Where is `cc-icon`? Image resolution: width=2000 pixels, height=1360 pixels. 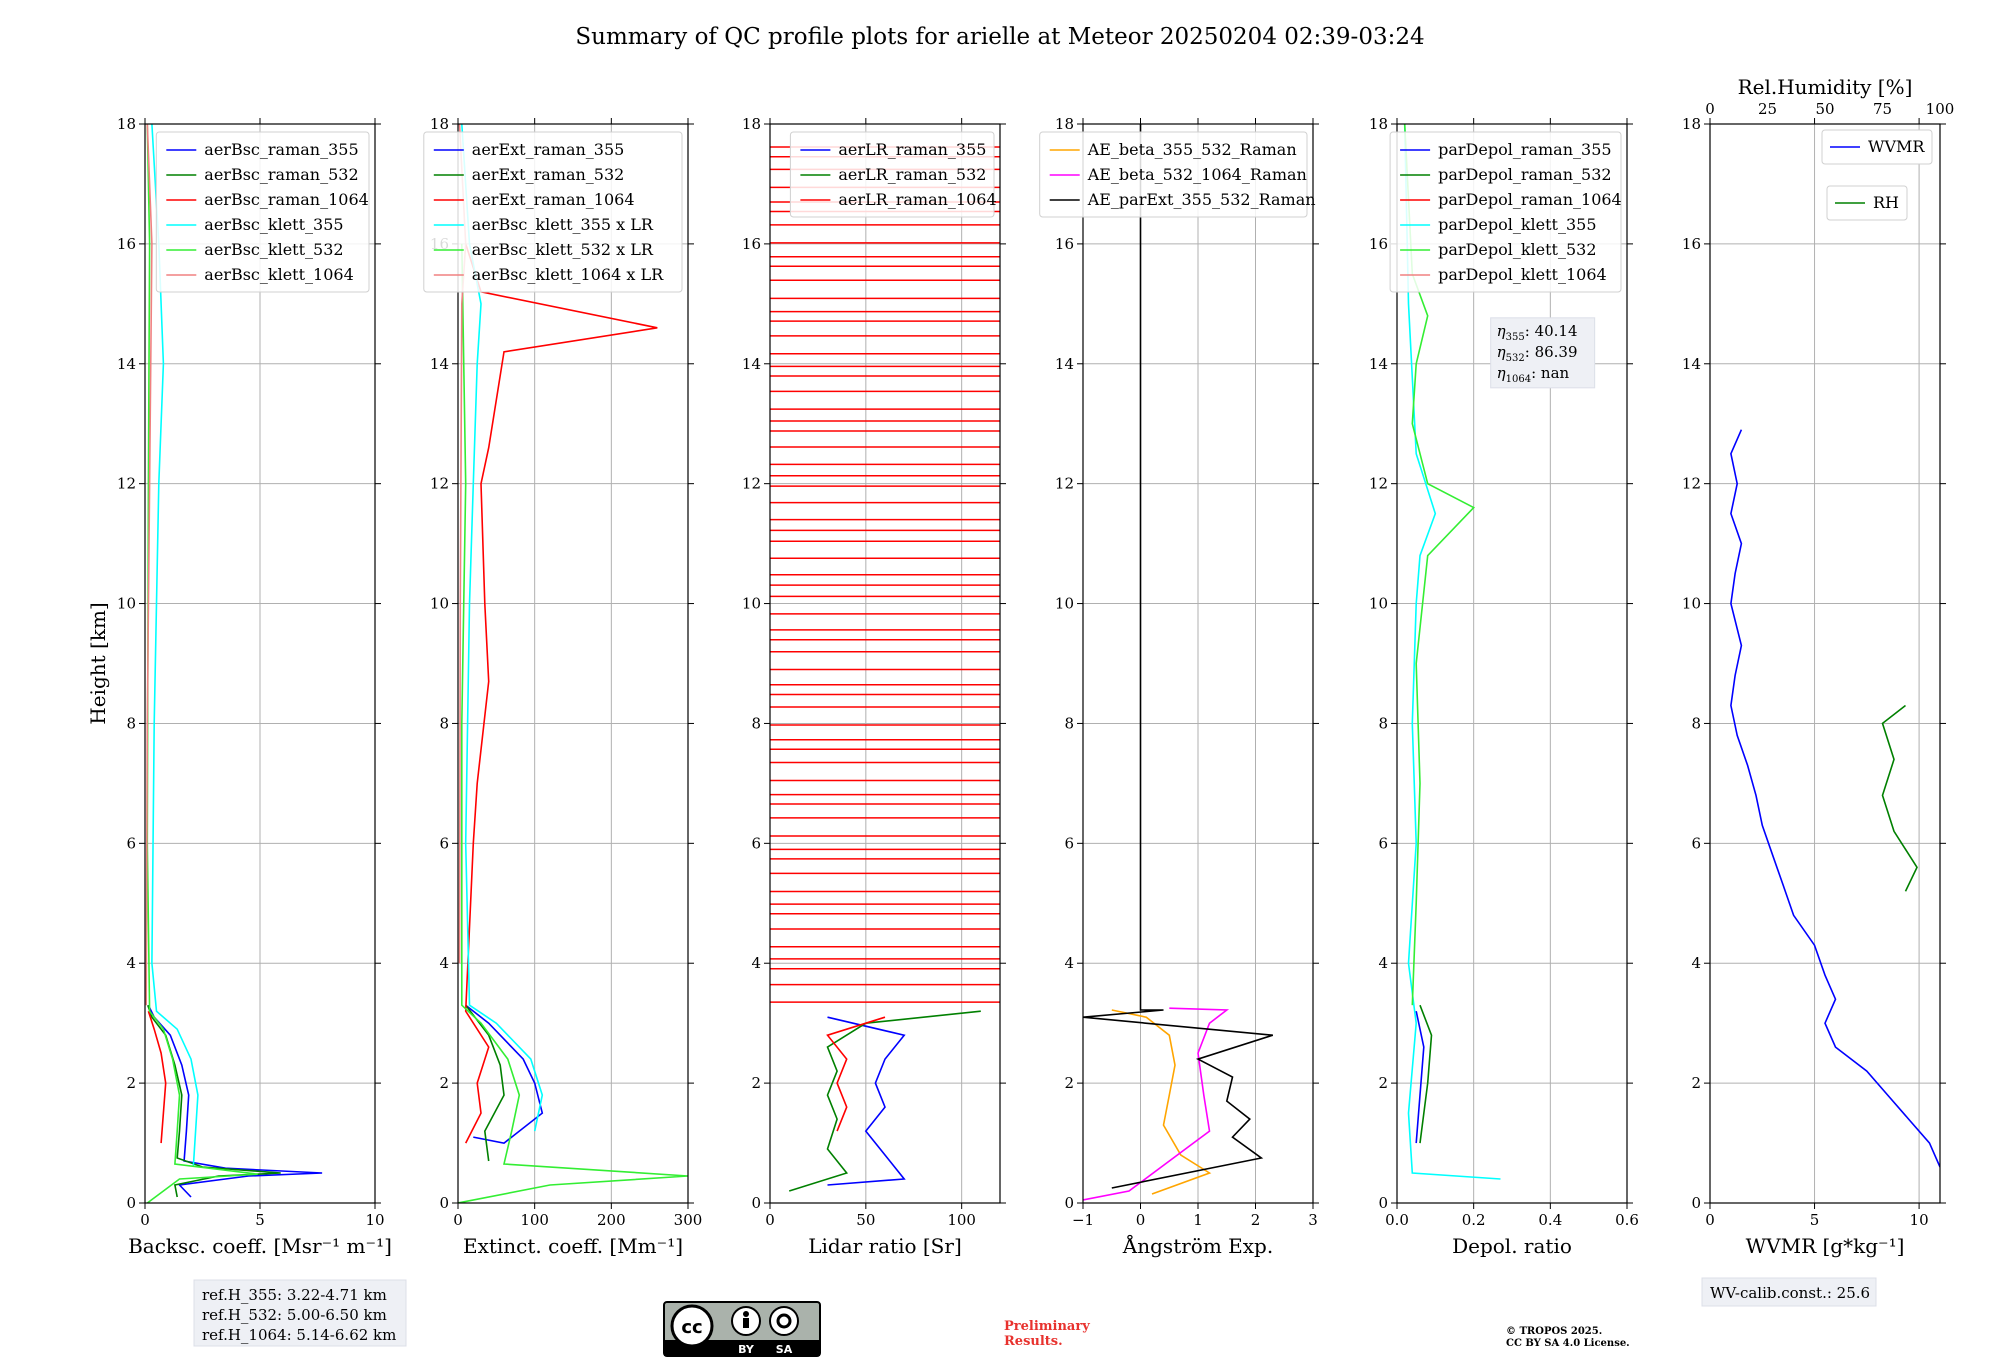 cc-icon is located at coordinates (692, 1326).